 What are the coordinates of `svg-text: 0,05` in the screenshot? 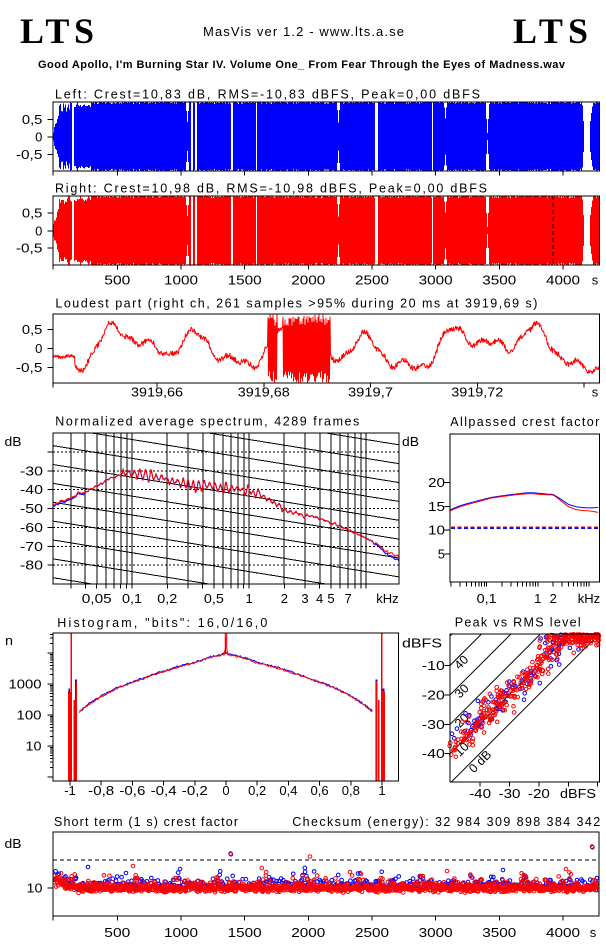 It's located at (97, 598).